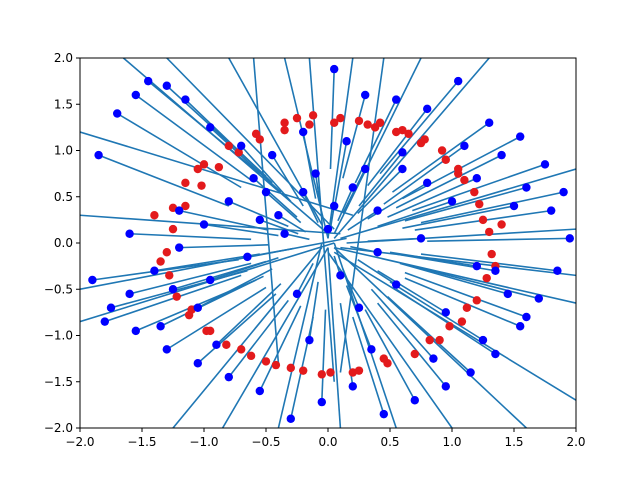 This screenshot has height=480, width=640. Describe the element at coordinates (575, 442) in the screenshot. I see `x-tick-label-8: 2.0` at that location.